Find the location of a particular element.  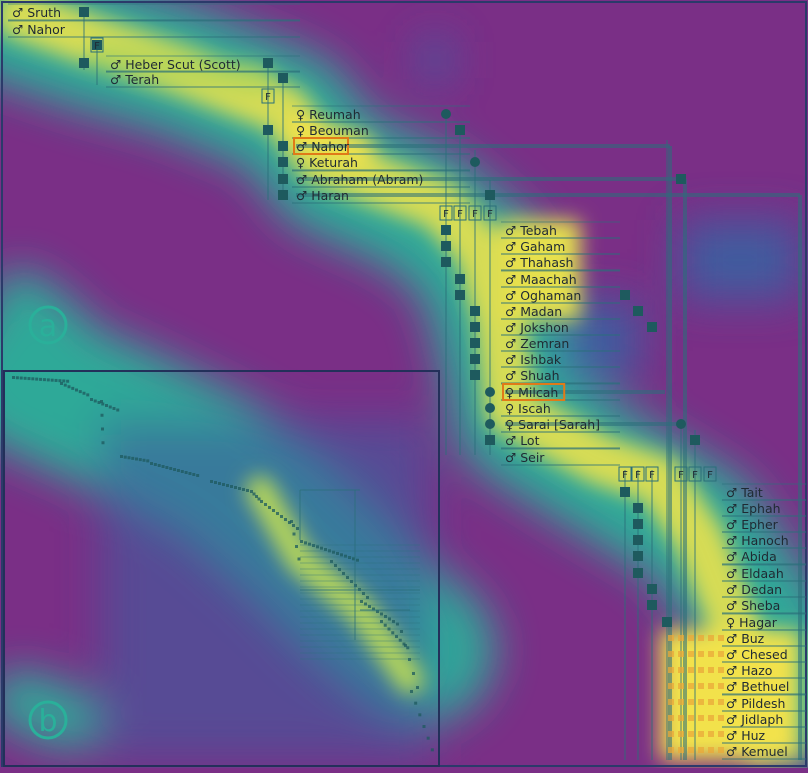

person-label: ♀ Iscah is located at coordinates (528, 408).